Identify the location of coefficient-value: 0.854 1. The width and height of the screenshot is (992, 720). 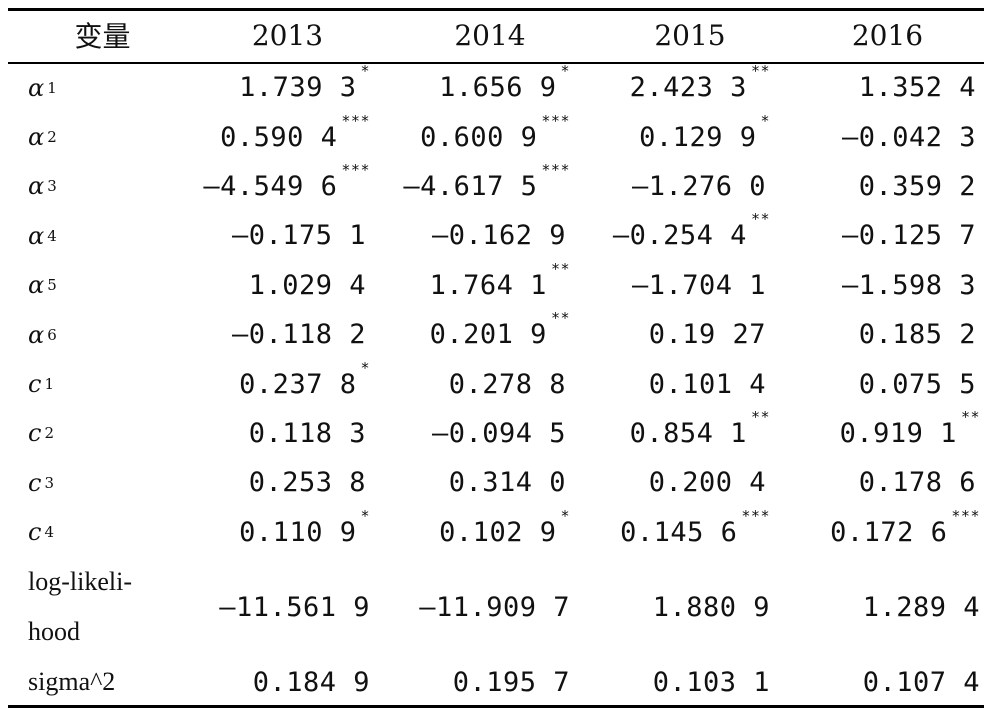
(688, 433).